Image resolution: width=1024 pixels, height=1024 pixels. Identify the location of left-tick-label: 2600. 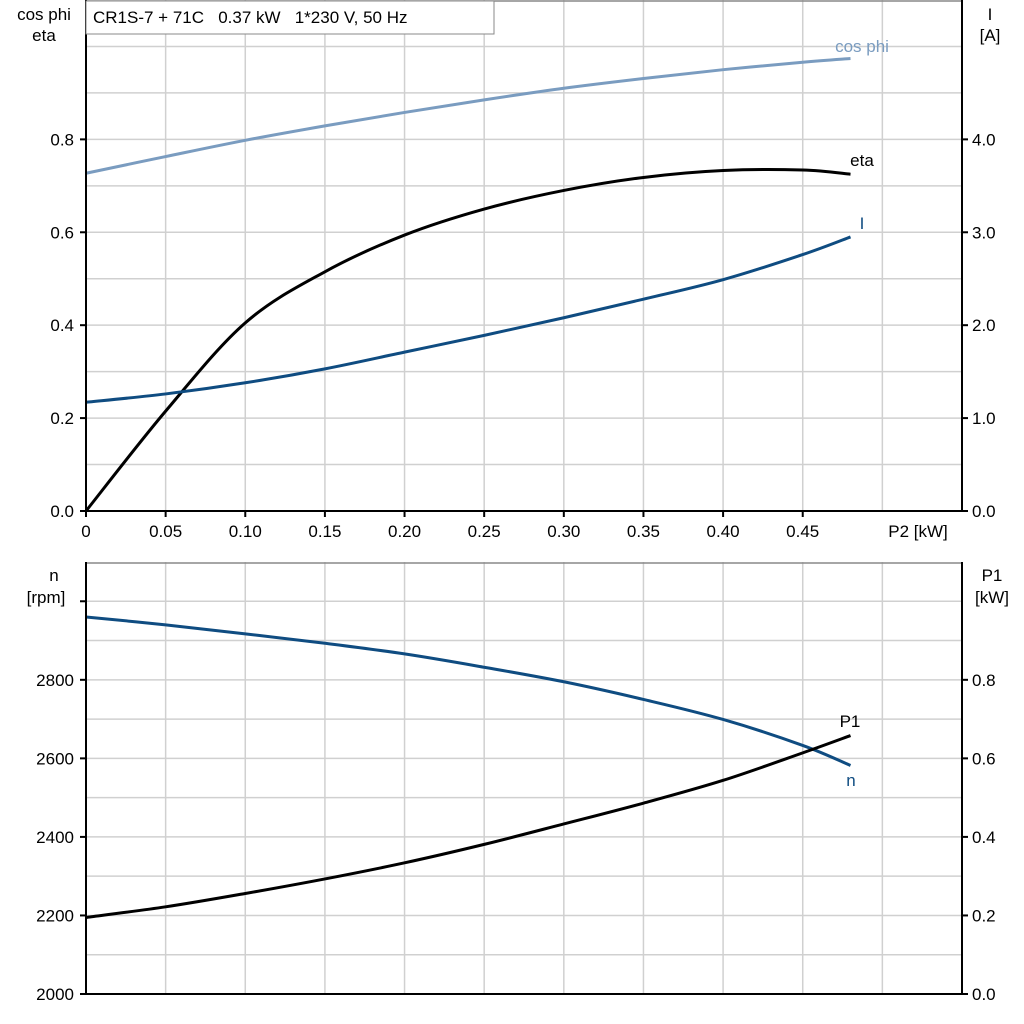
(55, 758).